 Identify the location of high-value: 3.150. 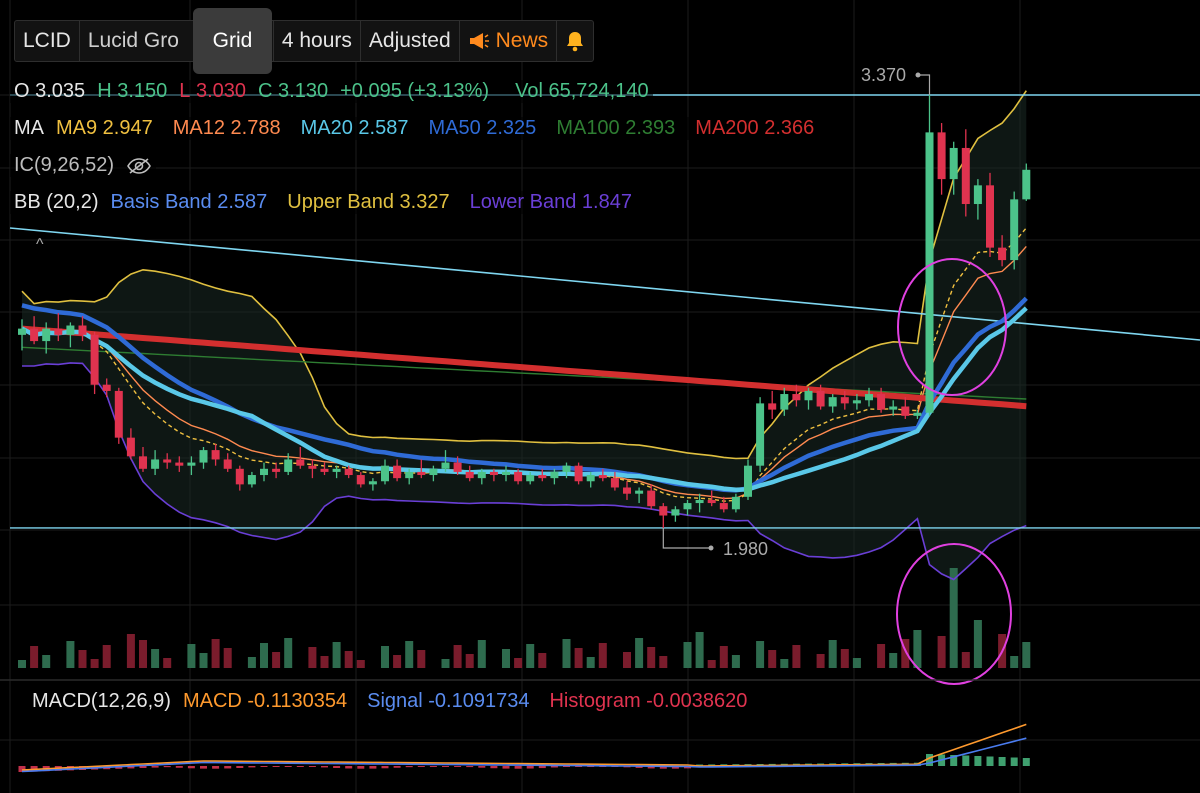
(142, 91).